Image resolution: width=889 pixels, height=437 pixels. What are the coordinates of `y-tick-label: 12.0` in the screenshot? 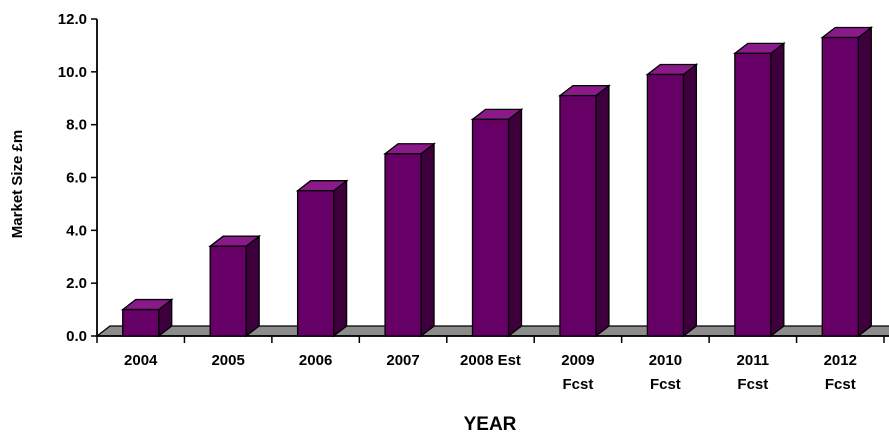 It's located at (72, 19).